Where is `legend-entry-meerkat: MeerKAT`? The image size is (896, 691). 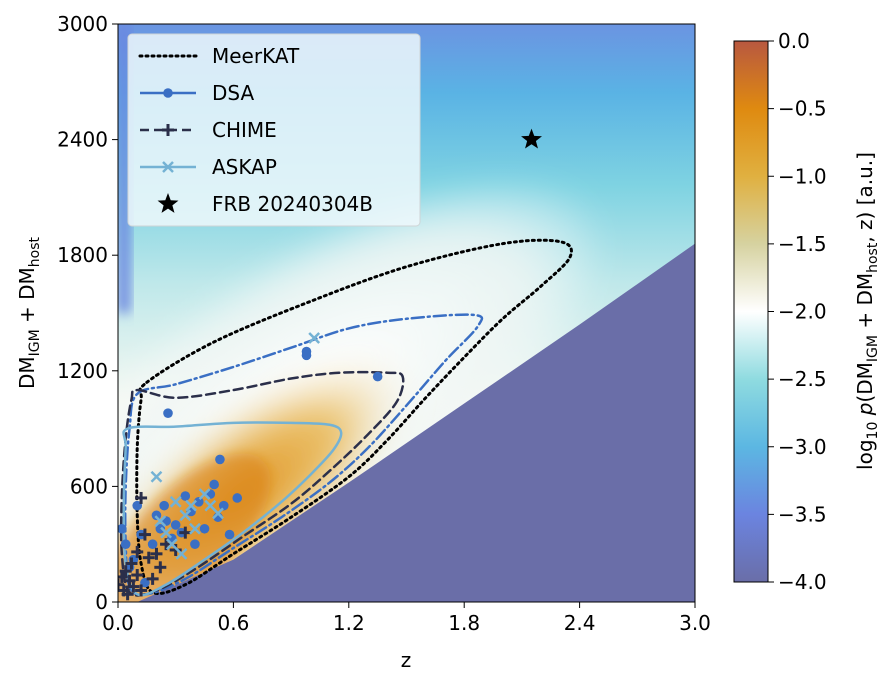 legend-entry-meerkat: MeerKAT is located at coordinates (219, 56).